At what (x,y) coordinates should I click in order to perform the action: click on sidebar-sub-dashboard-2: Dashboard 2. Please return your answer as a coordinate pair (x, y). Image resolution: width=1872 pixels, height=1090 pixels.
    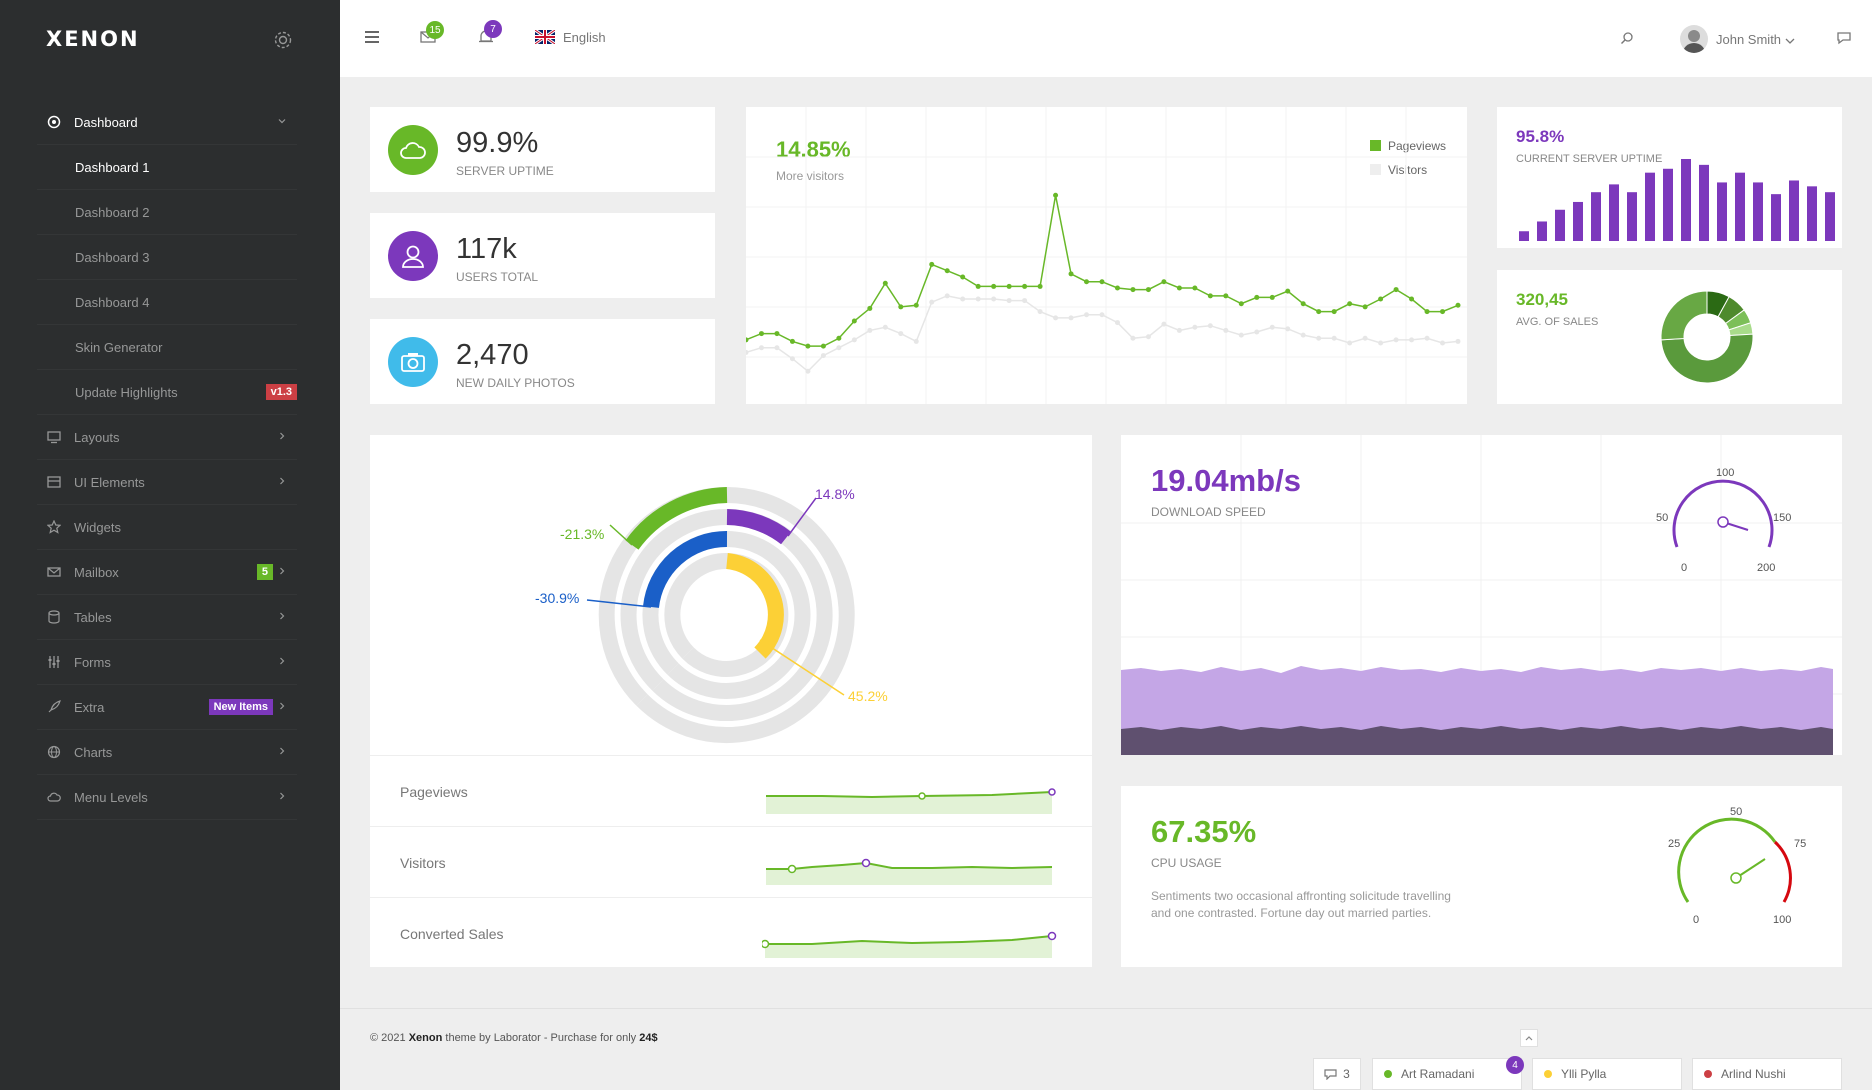
    Looking at the image, I should click on (167, 212).